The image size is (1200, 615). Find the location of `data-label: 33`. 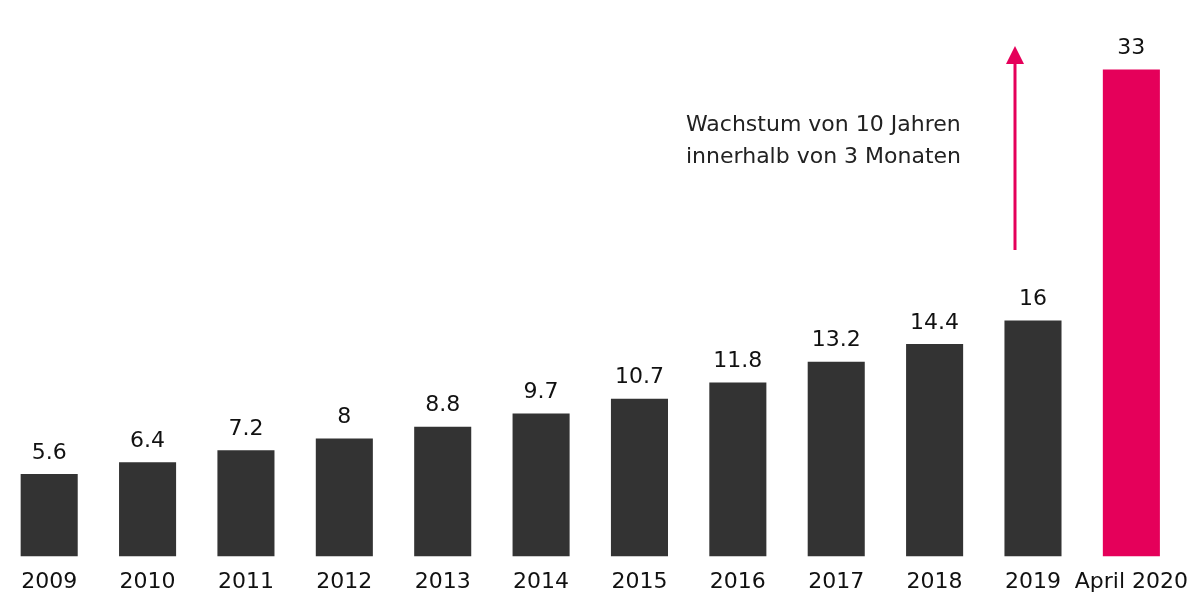

data-label: 33 is located at coordinates (1131, 47).